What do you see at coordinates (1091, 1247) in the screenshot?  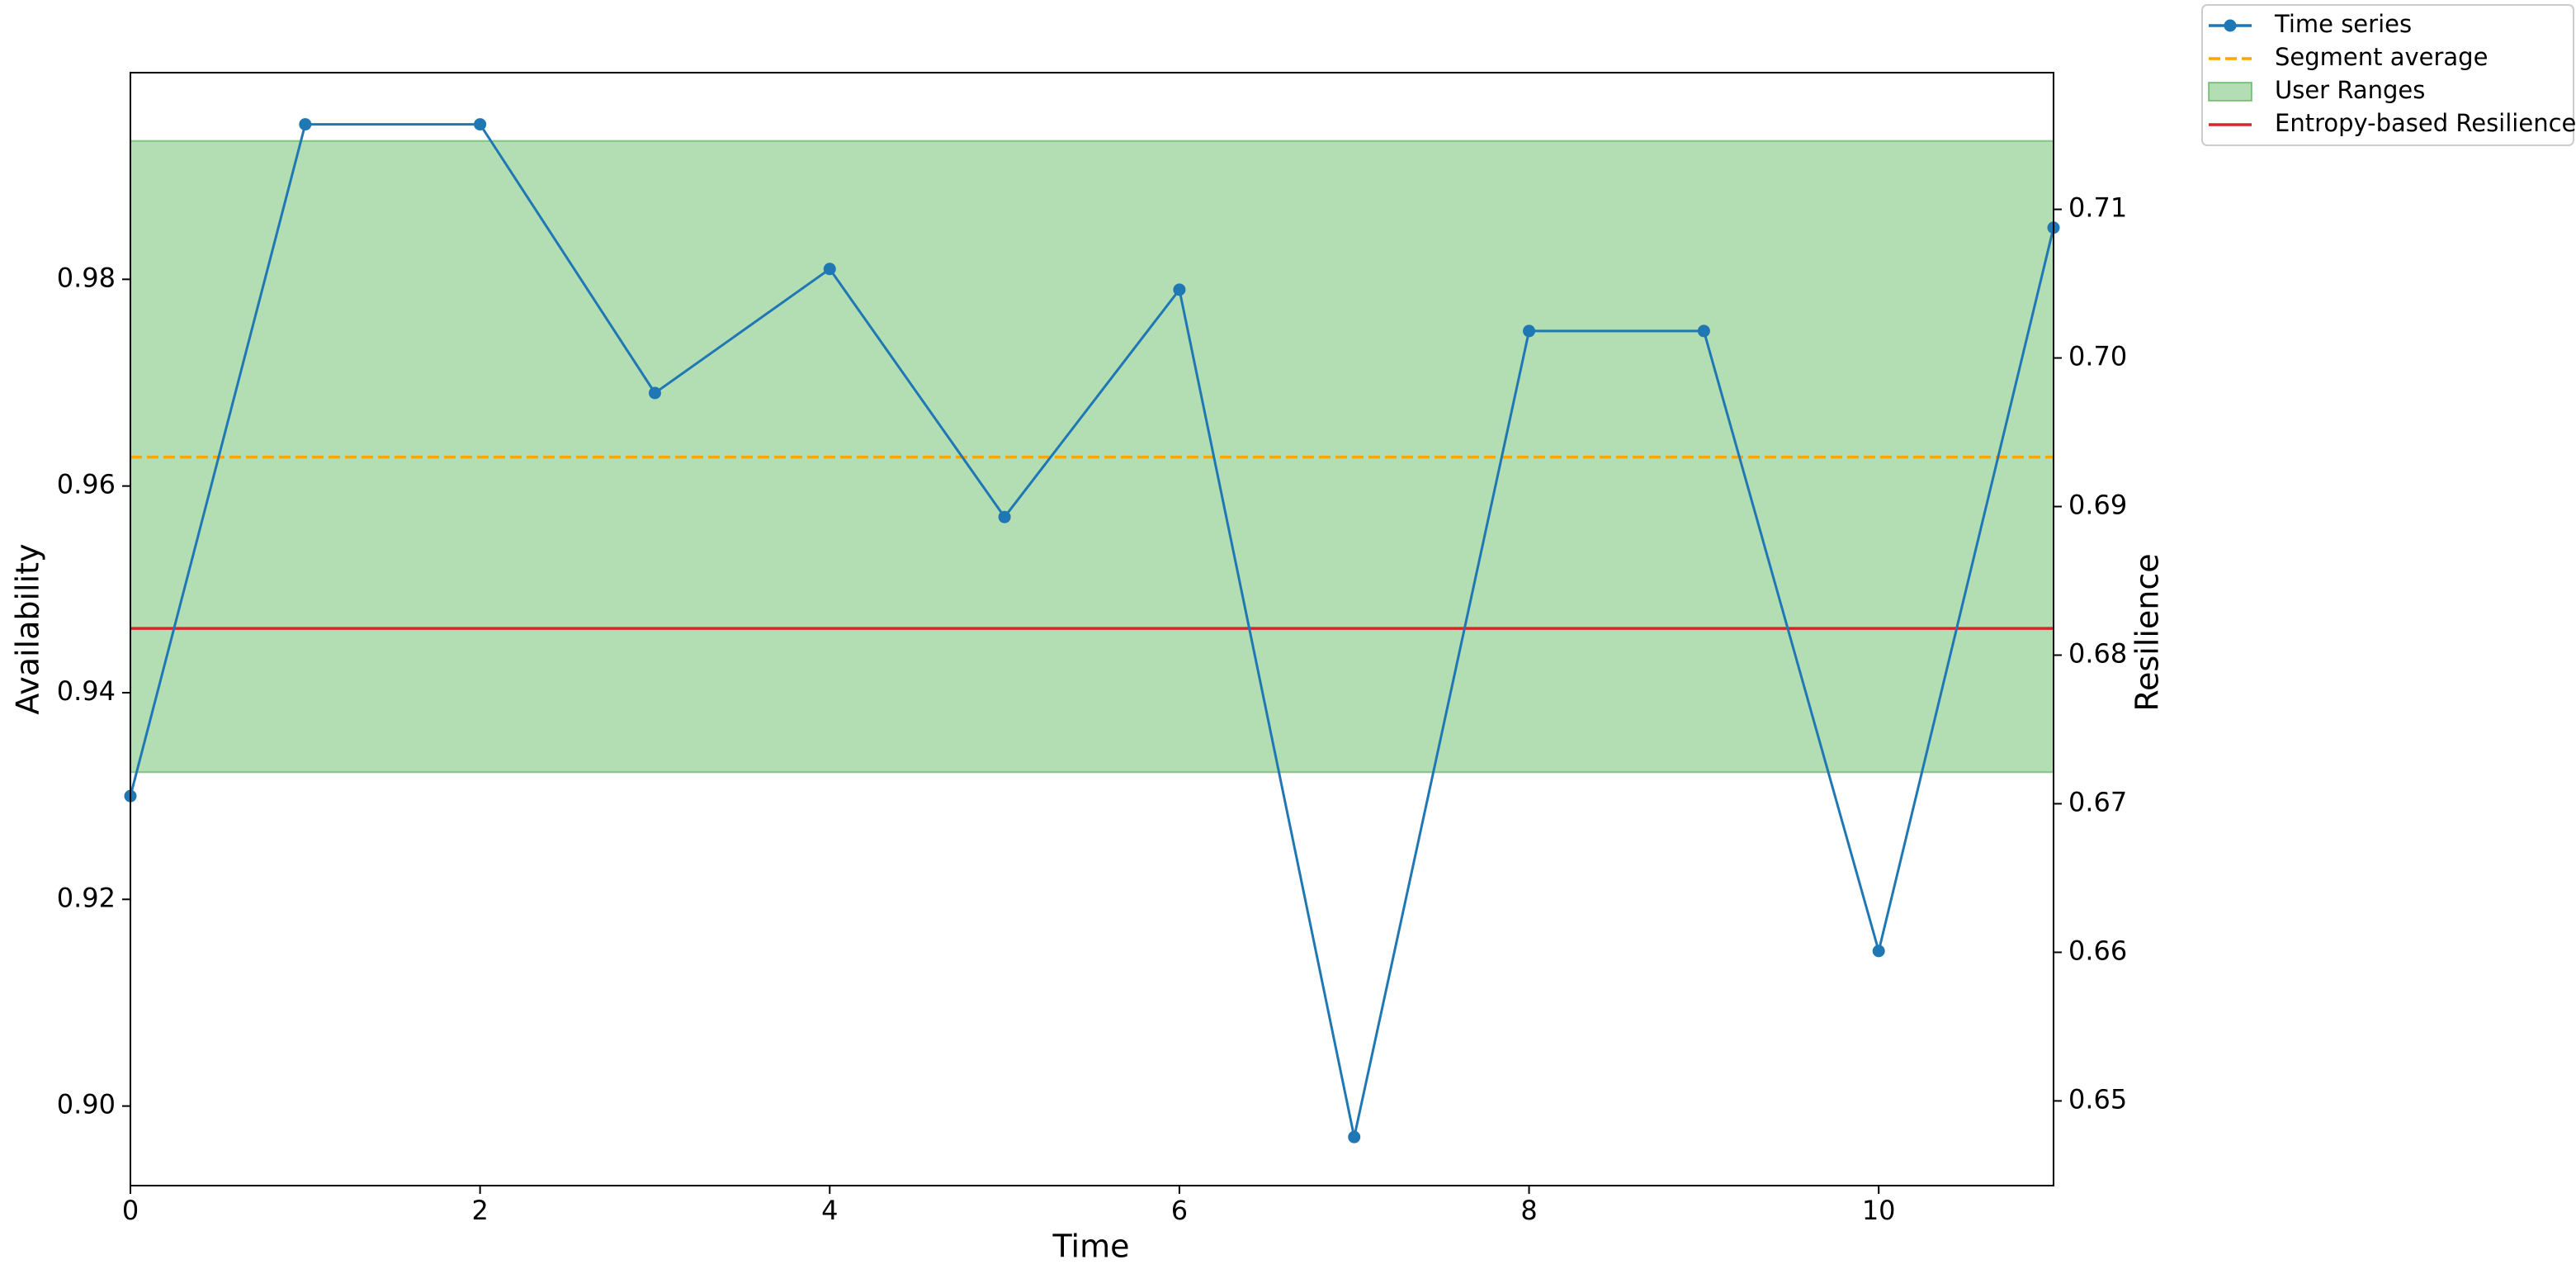 I see `x-axis-label: Time` at bounding box center [1091, 1247].